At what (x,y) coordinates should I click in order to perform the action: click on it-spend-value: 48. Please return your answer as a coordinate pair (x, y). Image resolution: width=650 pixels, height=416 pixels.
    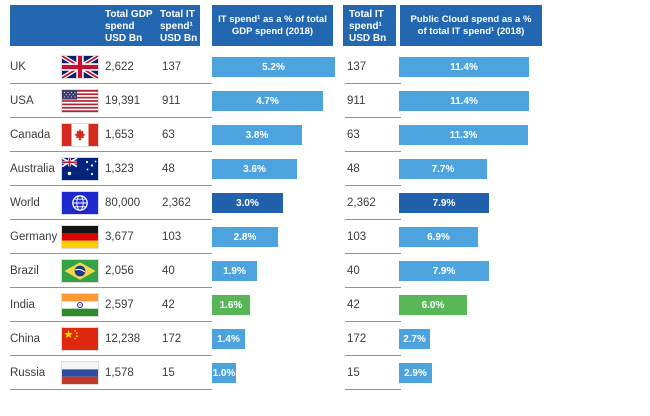
    Looking at the image, I should click on (168, 169).